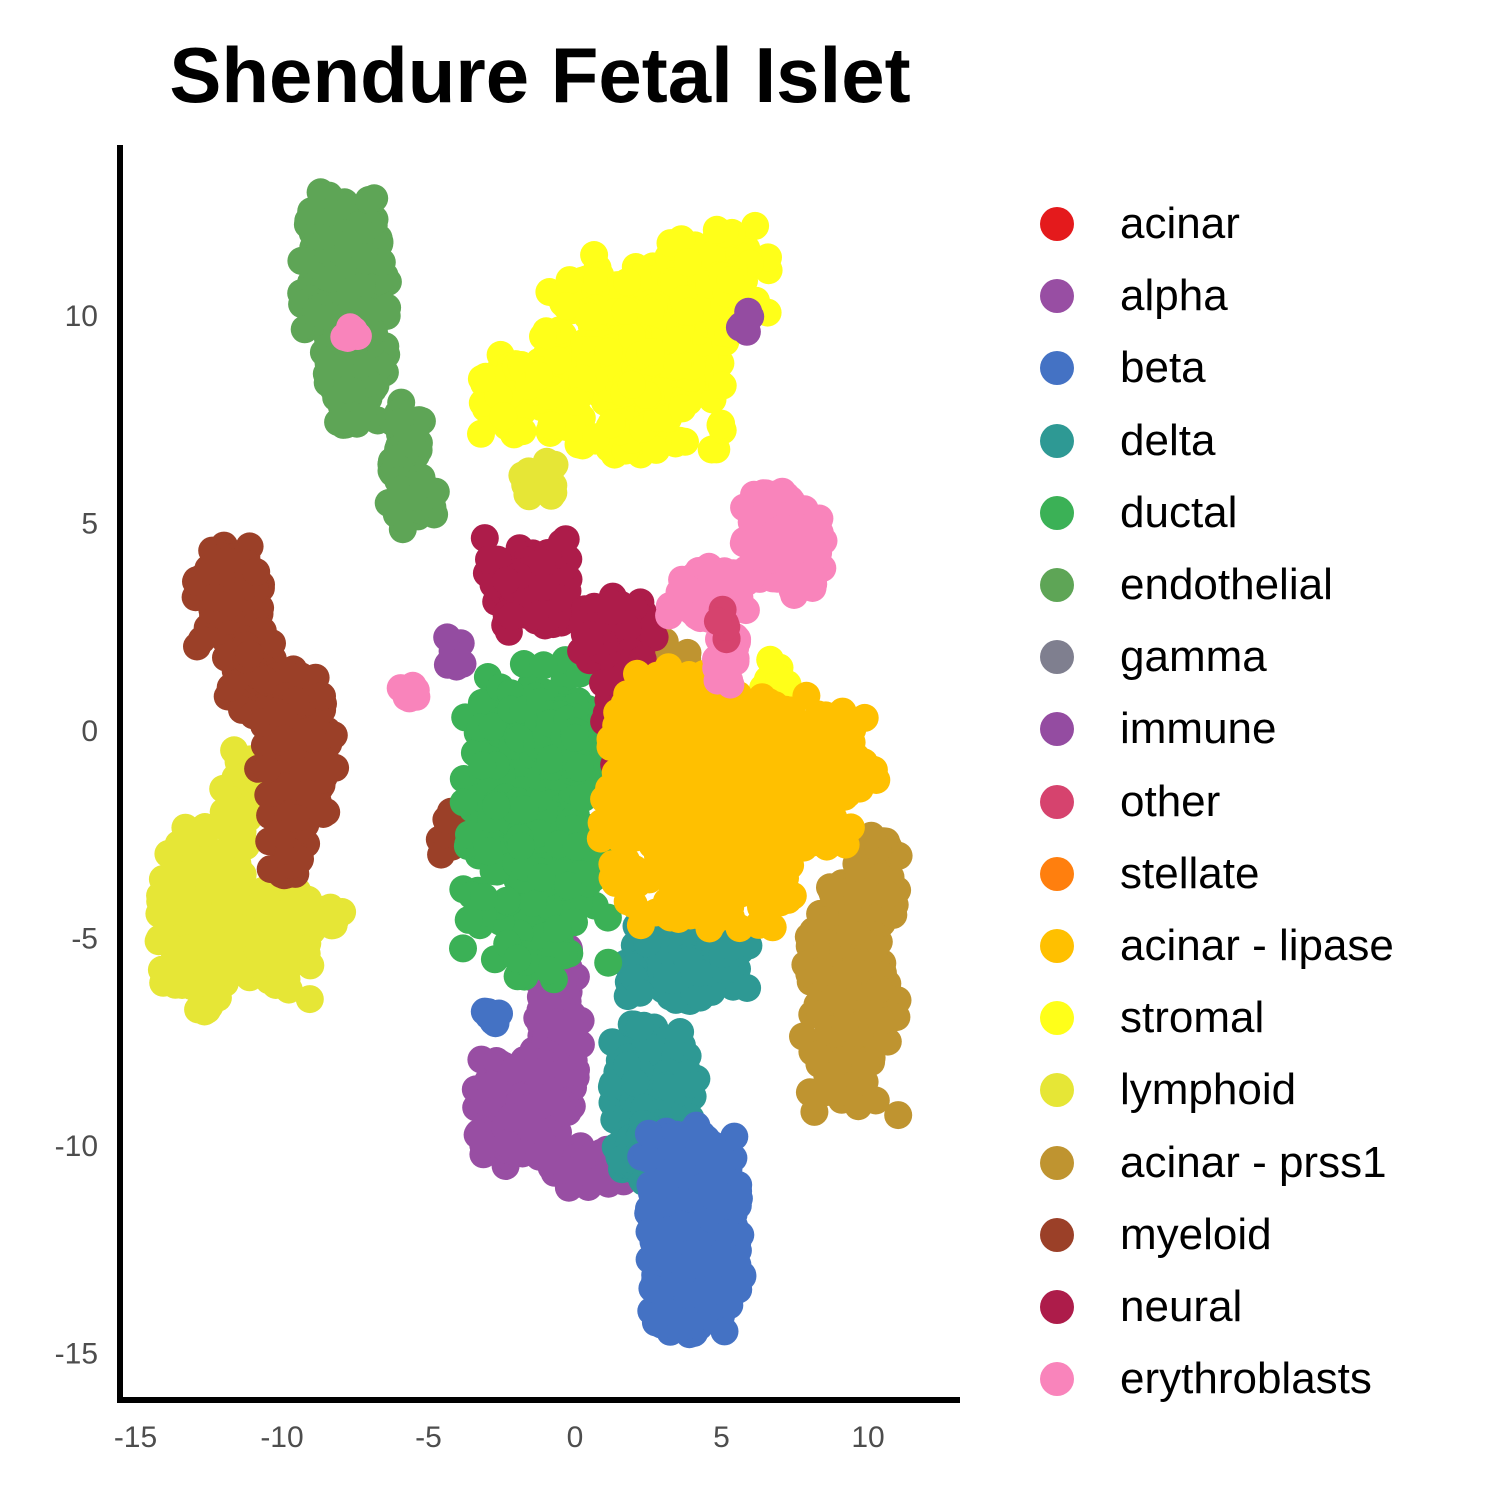 The height and width of the screenshot is (1500, 1500). I want to click on chart-title: Shendure Fetal Islet, so click(540, 75).